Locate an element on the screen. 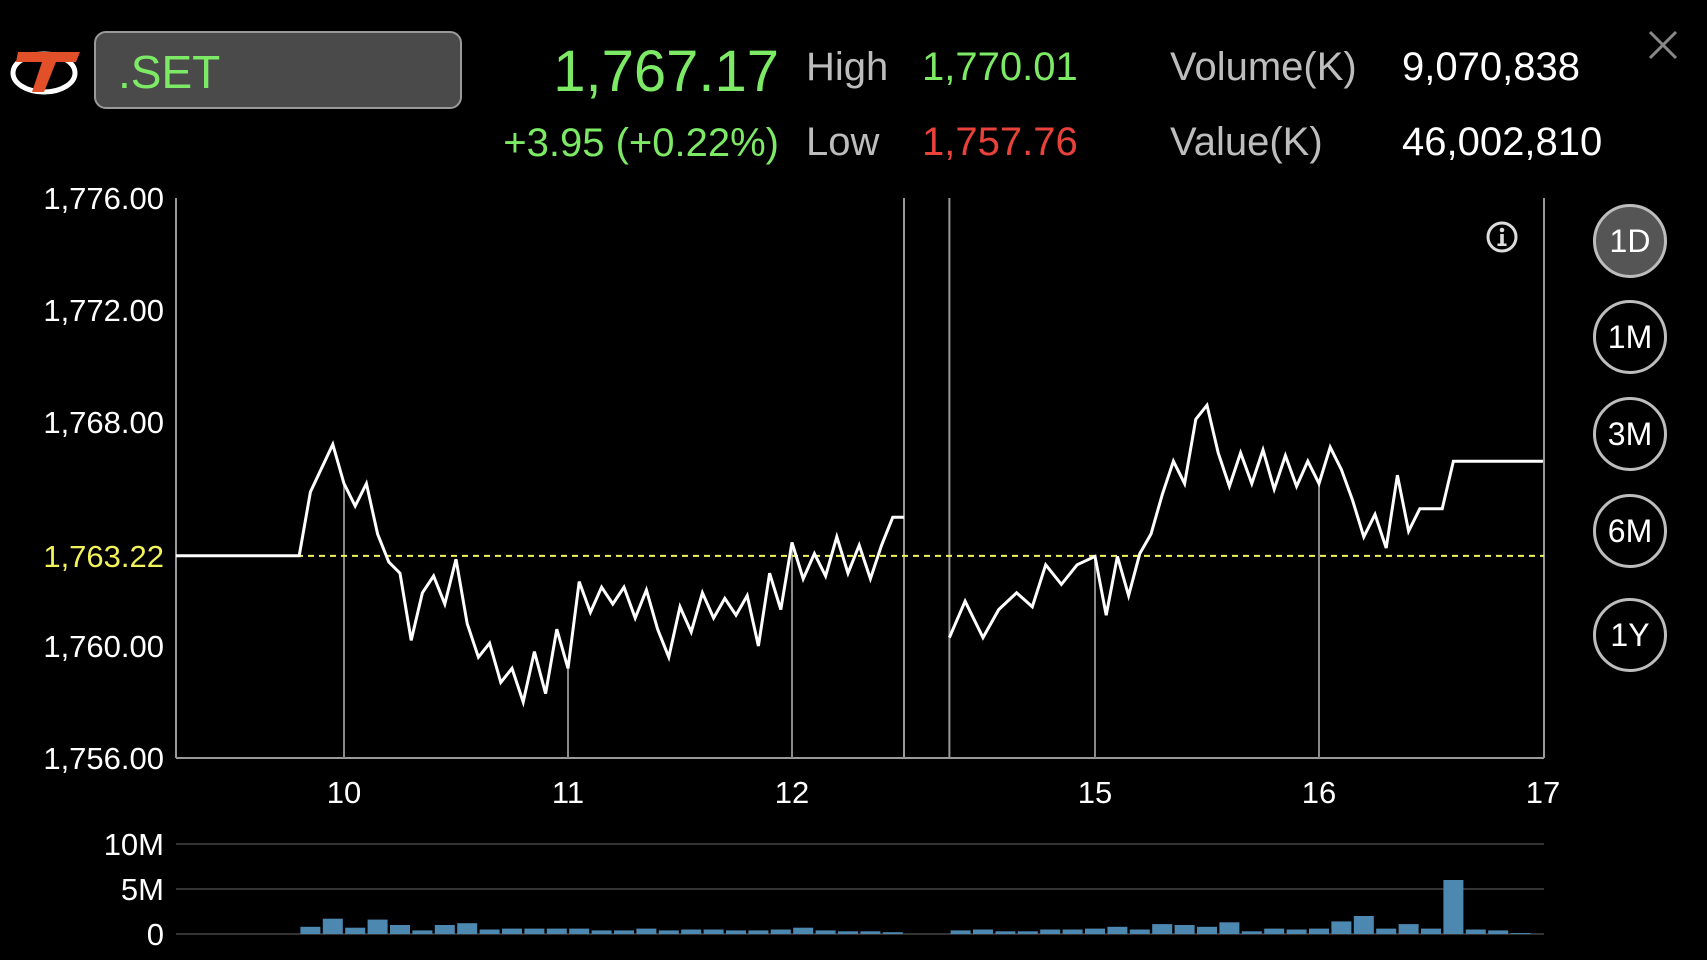 This screenshot has width=1707, height=960. x-tick-label: 17 is located at coordinates (1543, 792).